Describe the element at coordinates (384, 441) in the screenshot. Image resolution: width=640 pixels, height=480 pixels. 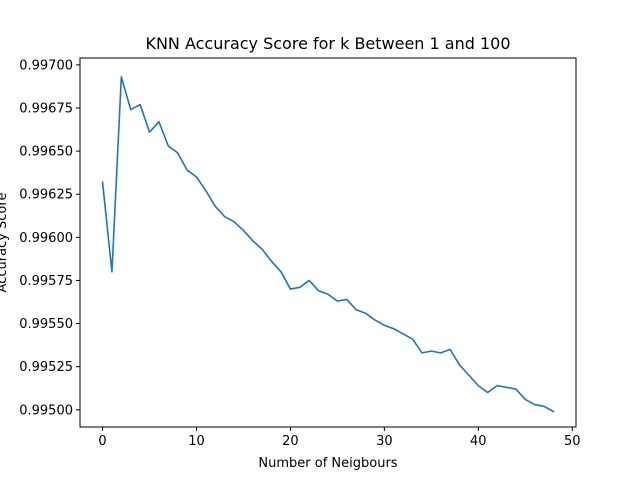
I see `x-tick-label: 30` at that location.